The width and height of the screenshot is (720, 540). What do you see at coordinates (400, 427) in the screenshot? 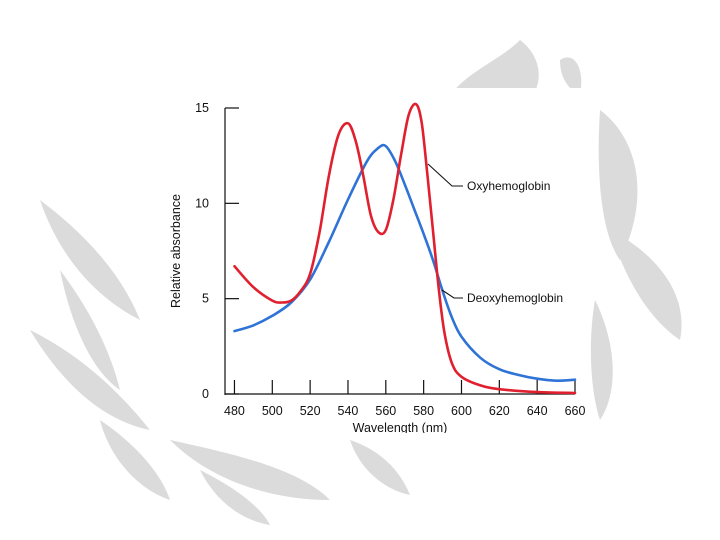
I see `x-axis-title: Wavelength (nm)` at bounding box center [400, 427].